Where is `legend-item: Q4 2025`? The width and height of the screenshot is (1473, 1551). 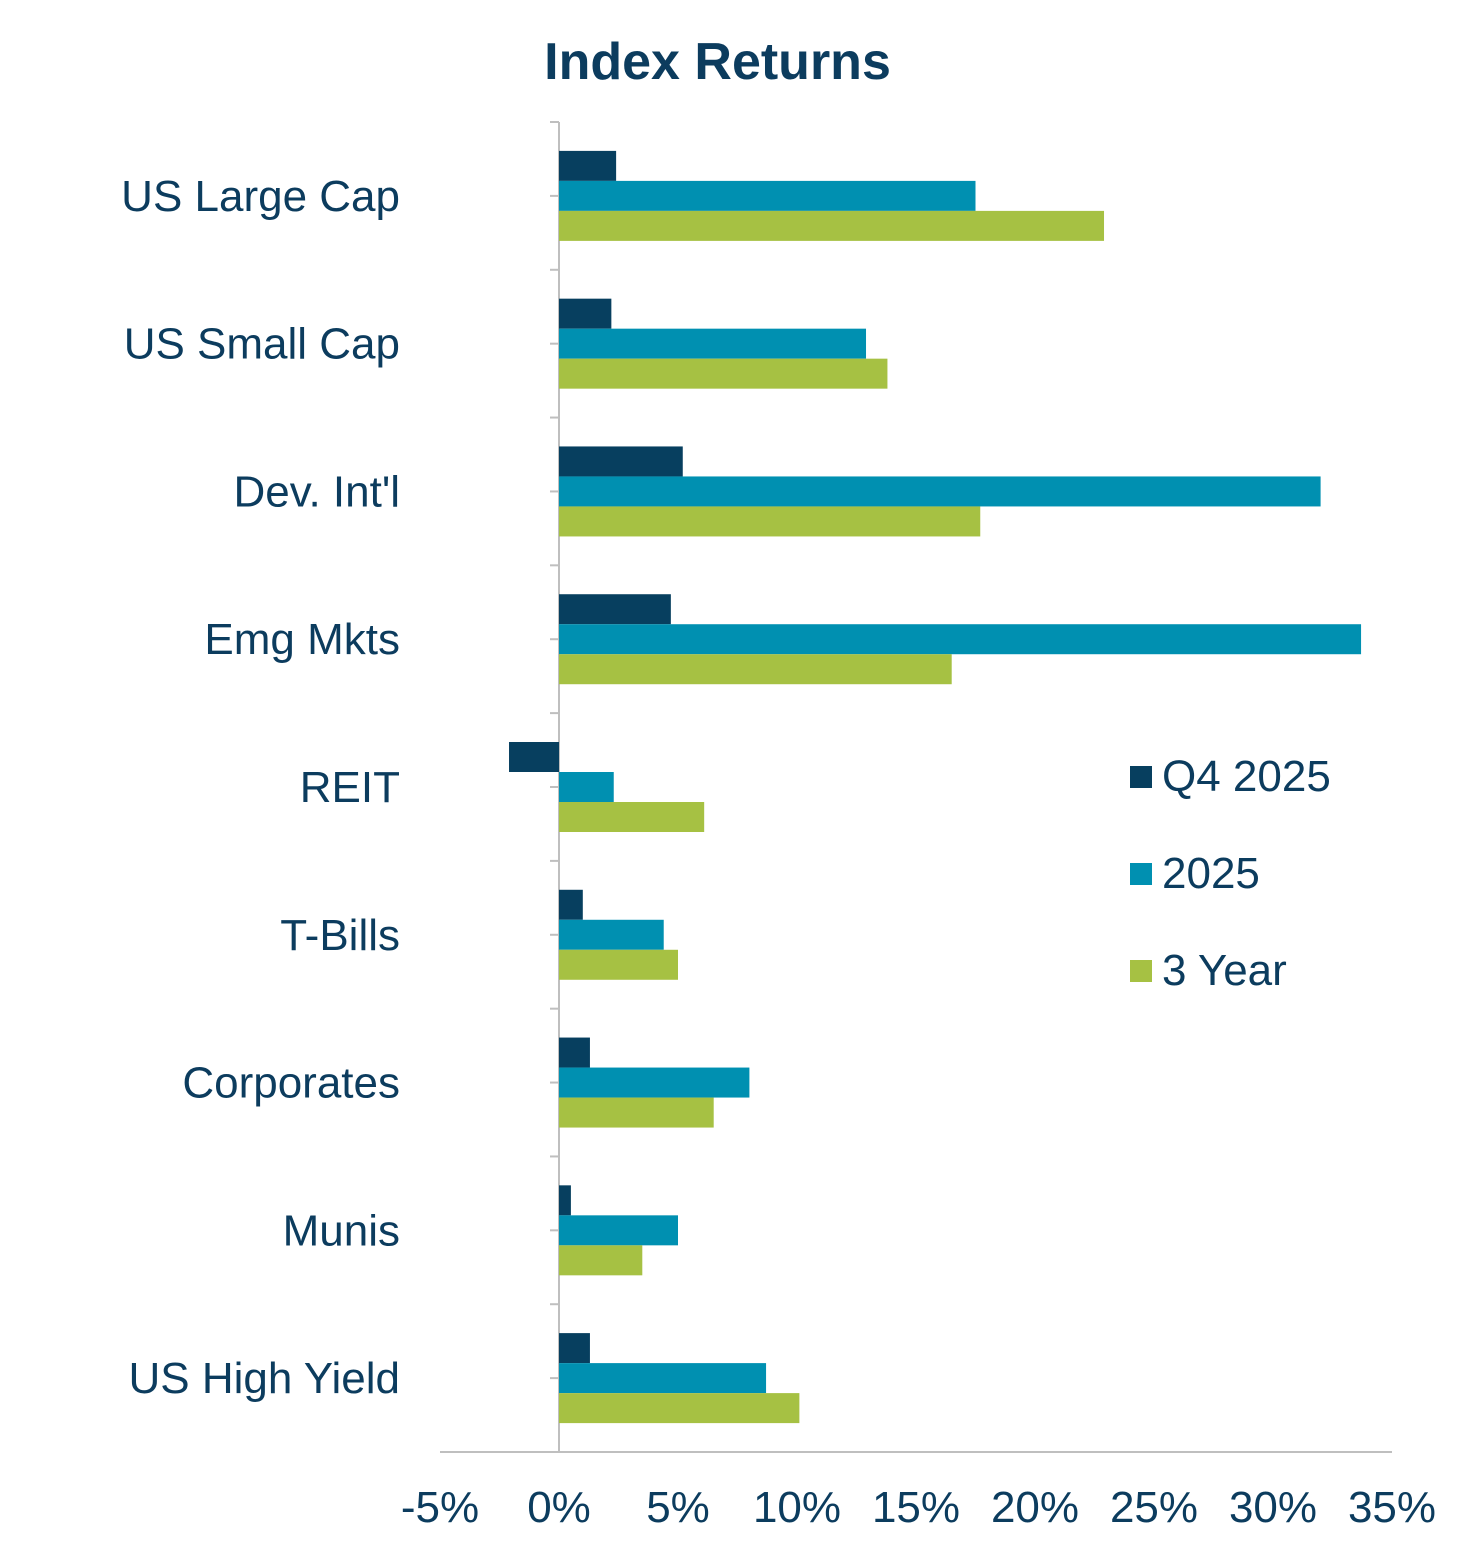 legend-item: Q4 2025 is located at coordinates (1230, 776).